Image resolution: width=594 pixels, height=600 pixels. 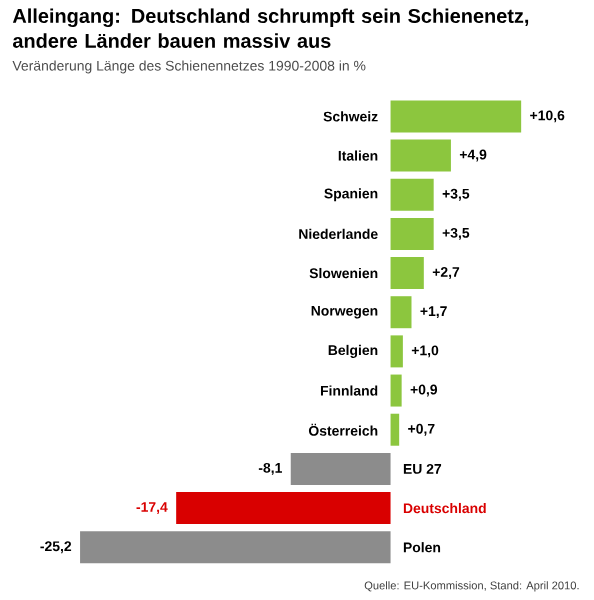 I want to click on chart-title: Alleingang: Deutschland schrumpft sein Schienenetz, andere Länder bauen massiv aus, so click(x=270, y=28).